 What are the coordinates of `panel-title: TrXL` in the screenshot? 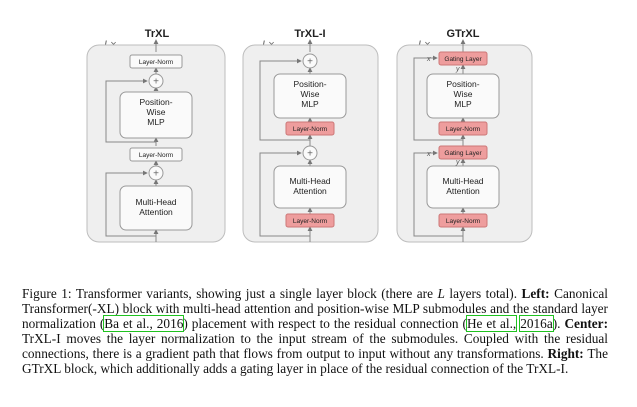 It's located at (157, 34).